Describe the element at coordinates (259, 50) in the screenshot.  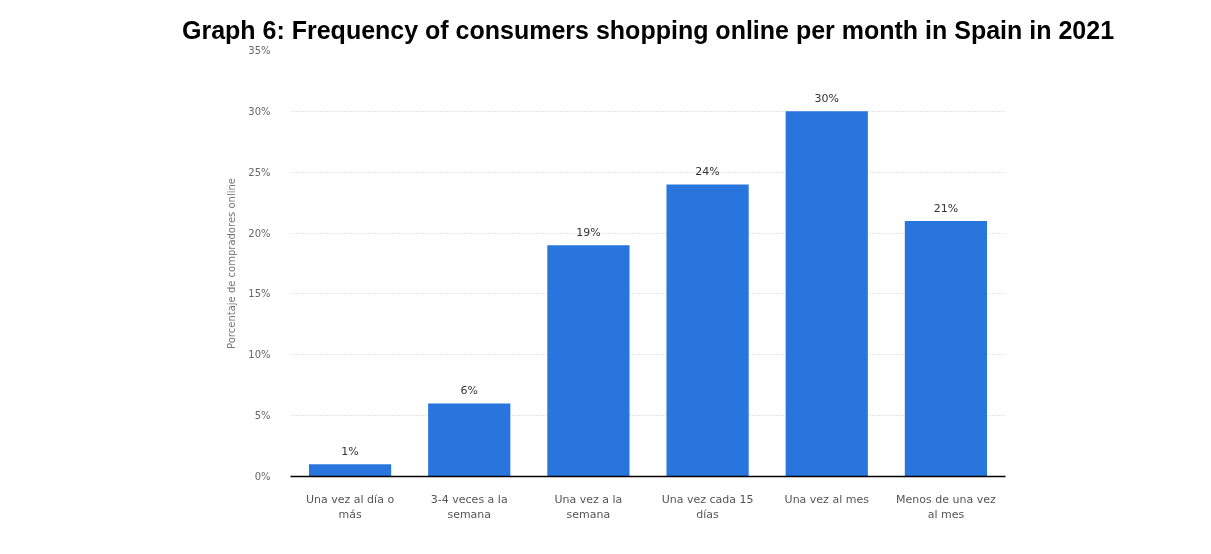
I see `y-tick-label: 35%` at that location.